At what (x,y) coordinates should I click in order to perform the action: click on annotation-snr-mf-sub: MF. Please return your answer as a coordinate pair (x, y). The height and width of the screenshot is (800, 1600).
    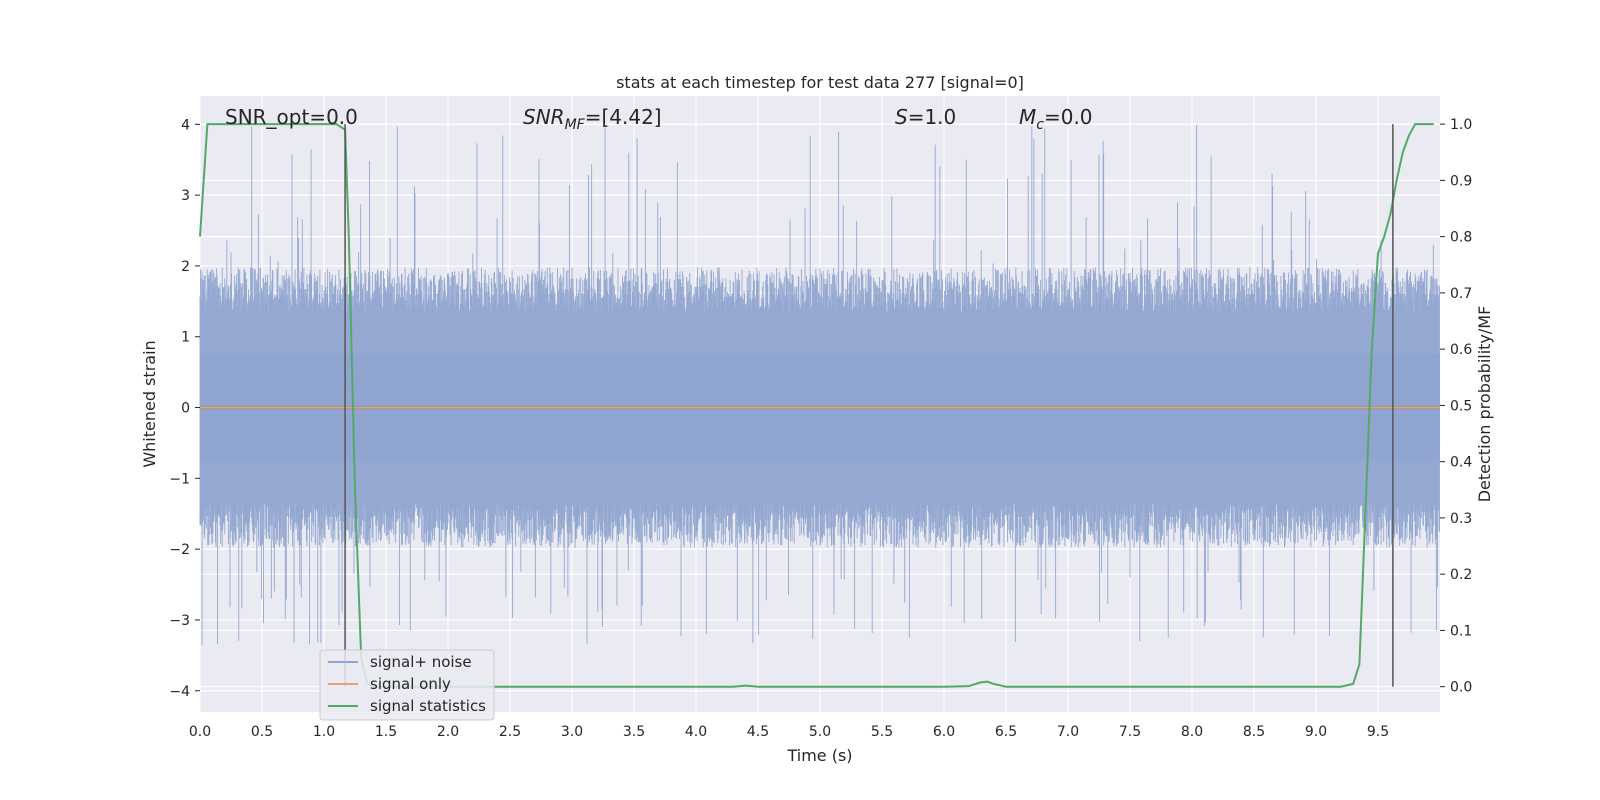
    Looking at the image, I should click on (575, 125).